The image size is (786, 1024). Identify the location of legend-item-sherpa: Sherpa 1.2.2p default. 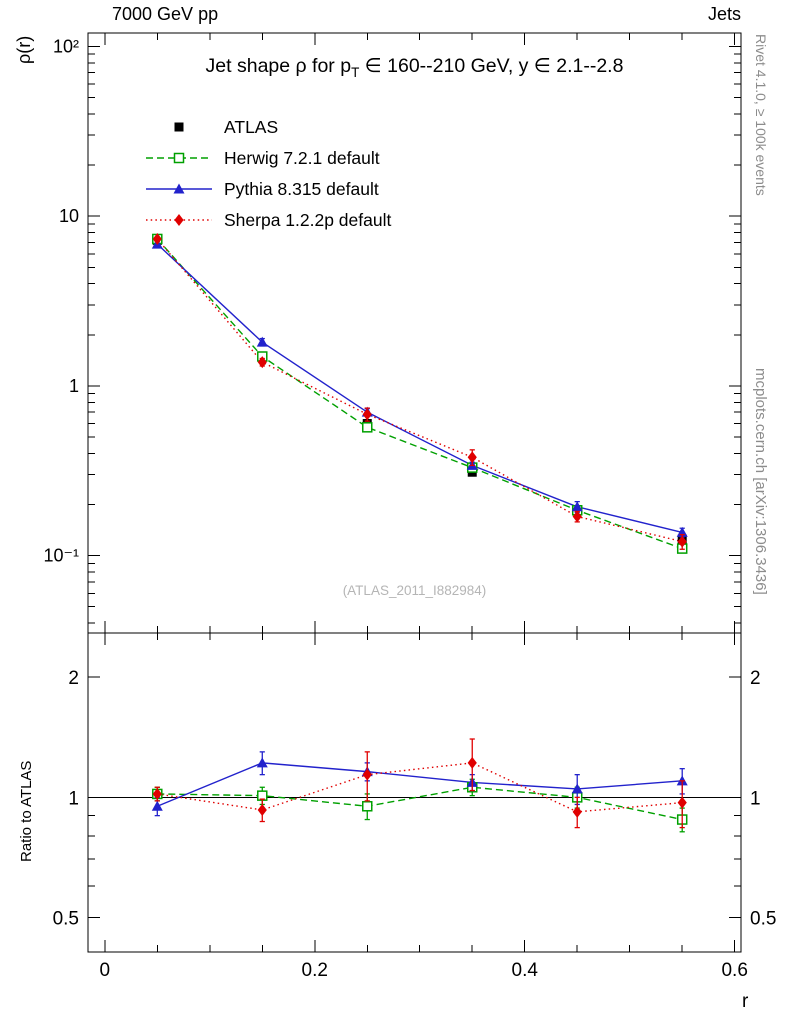
(268, 220).